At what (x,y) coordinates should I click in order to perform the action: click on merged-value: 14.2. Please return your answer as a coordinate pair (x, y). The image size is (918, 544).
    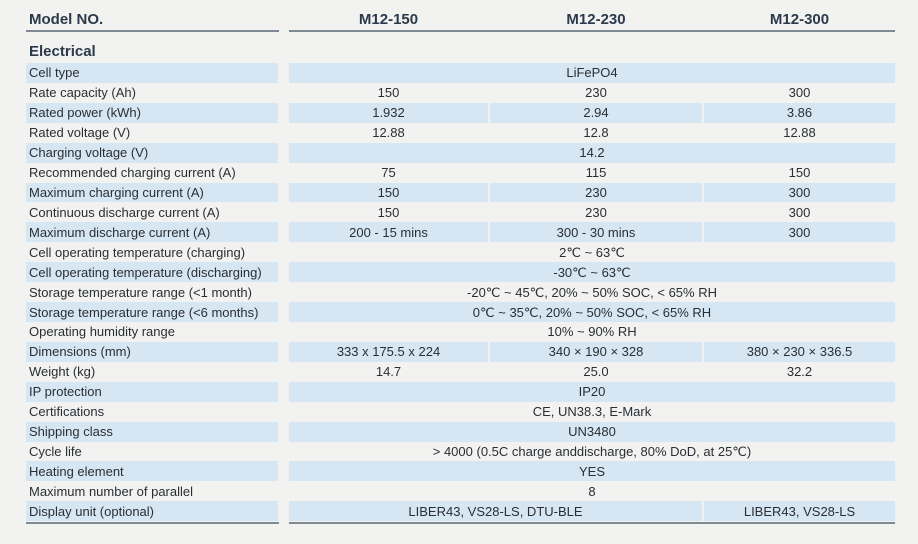
    Looking at the image, I should click on (592, 152).